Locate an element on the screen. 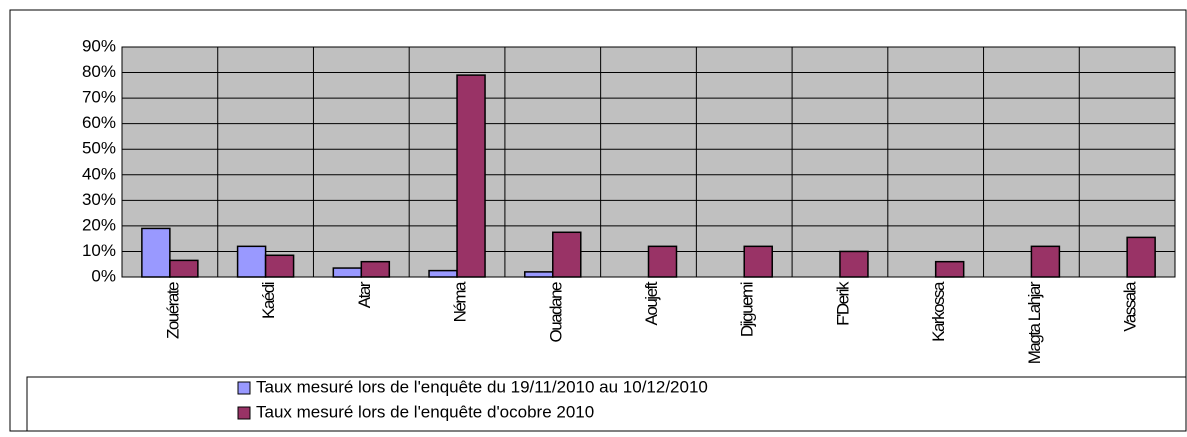 The image size is (1187, 437). x-tick-label: Karkossa is located at coordinates (938, 311).